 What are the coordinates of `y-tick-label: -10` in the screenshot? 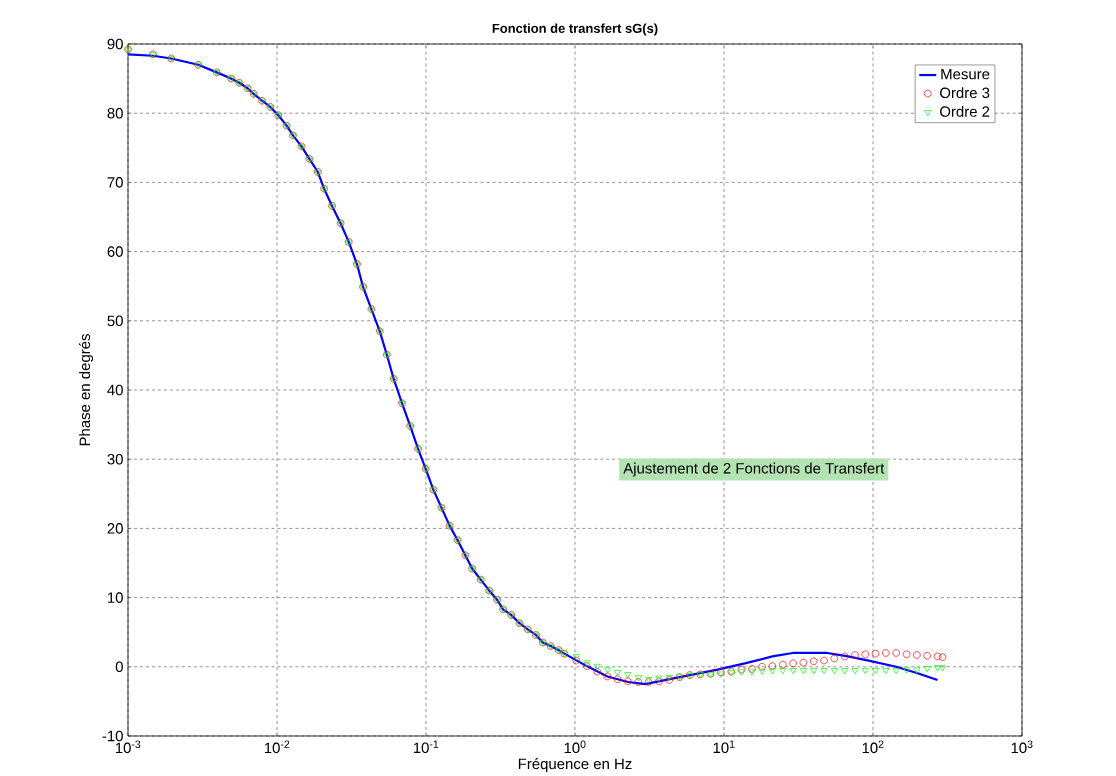 It's located at (112, 736).